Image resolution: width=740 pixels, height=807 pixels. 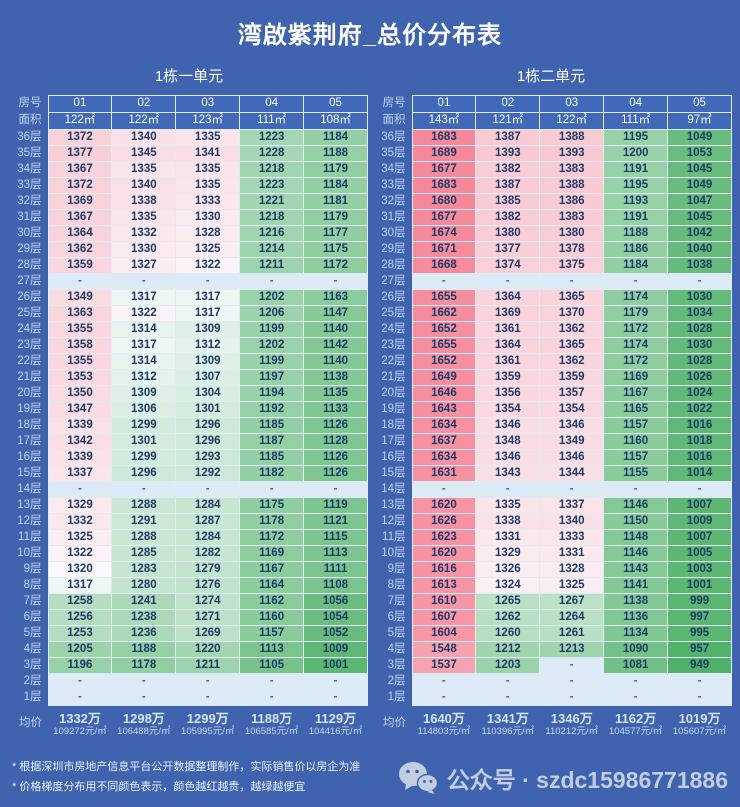 I want to click on area-header: 111㎡, so click(x=636, y=121).